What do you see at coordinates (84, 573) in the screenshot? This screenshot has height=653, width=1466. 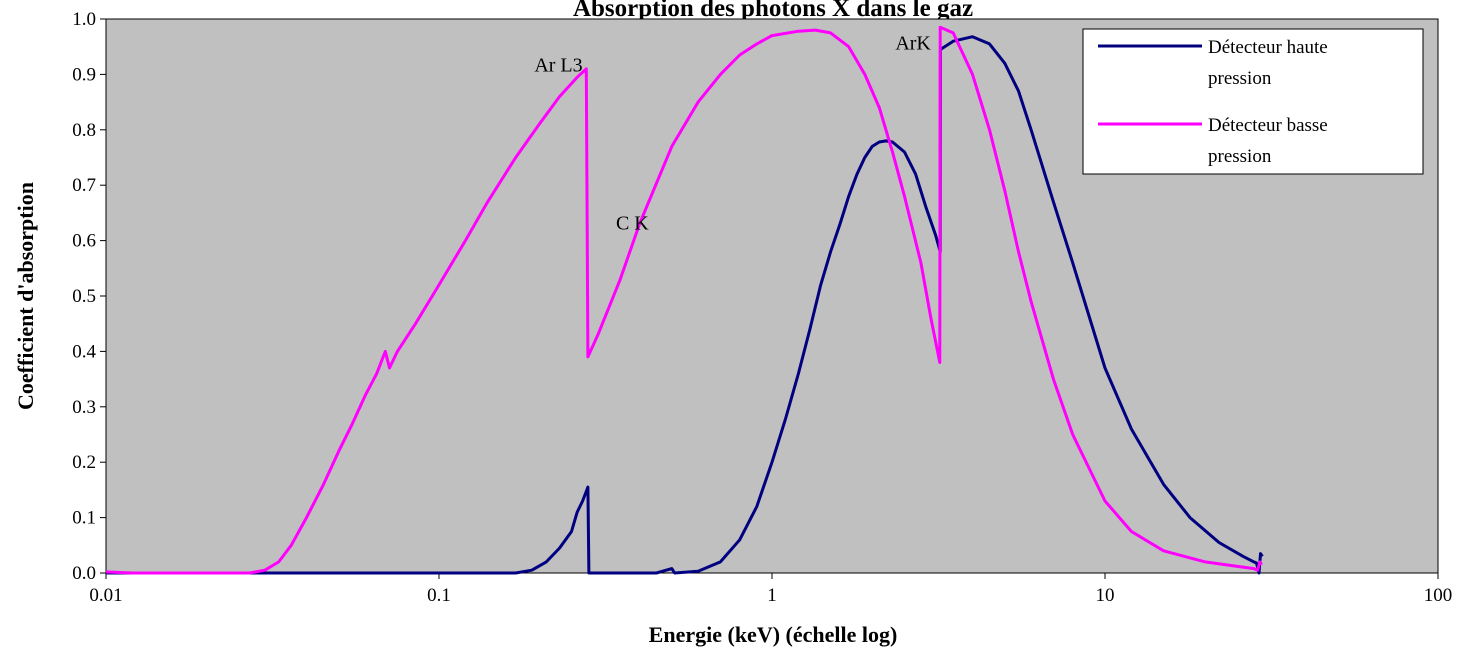 I see `y-tick-label: 0.0` at bounding box center [84, 573].